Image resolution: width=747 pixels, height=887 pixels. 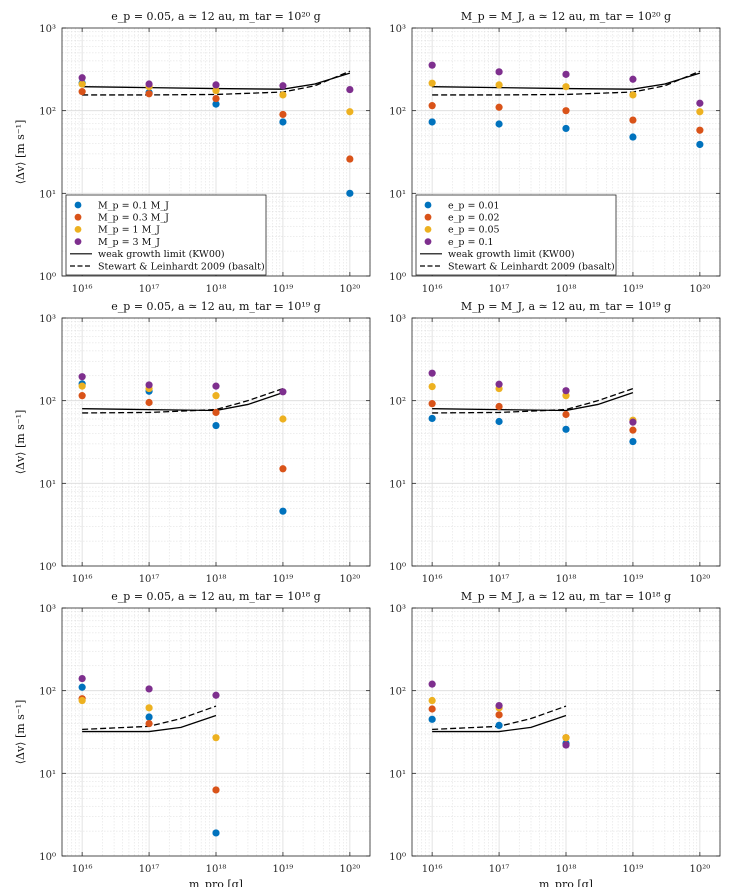 I want to click on panel-title: M_p = M_J, a ≃ 12 au, m_tar = 10¹⁹ g, so click(x=566, y=306).